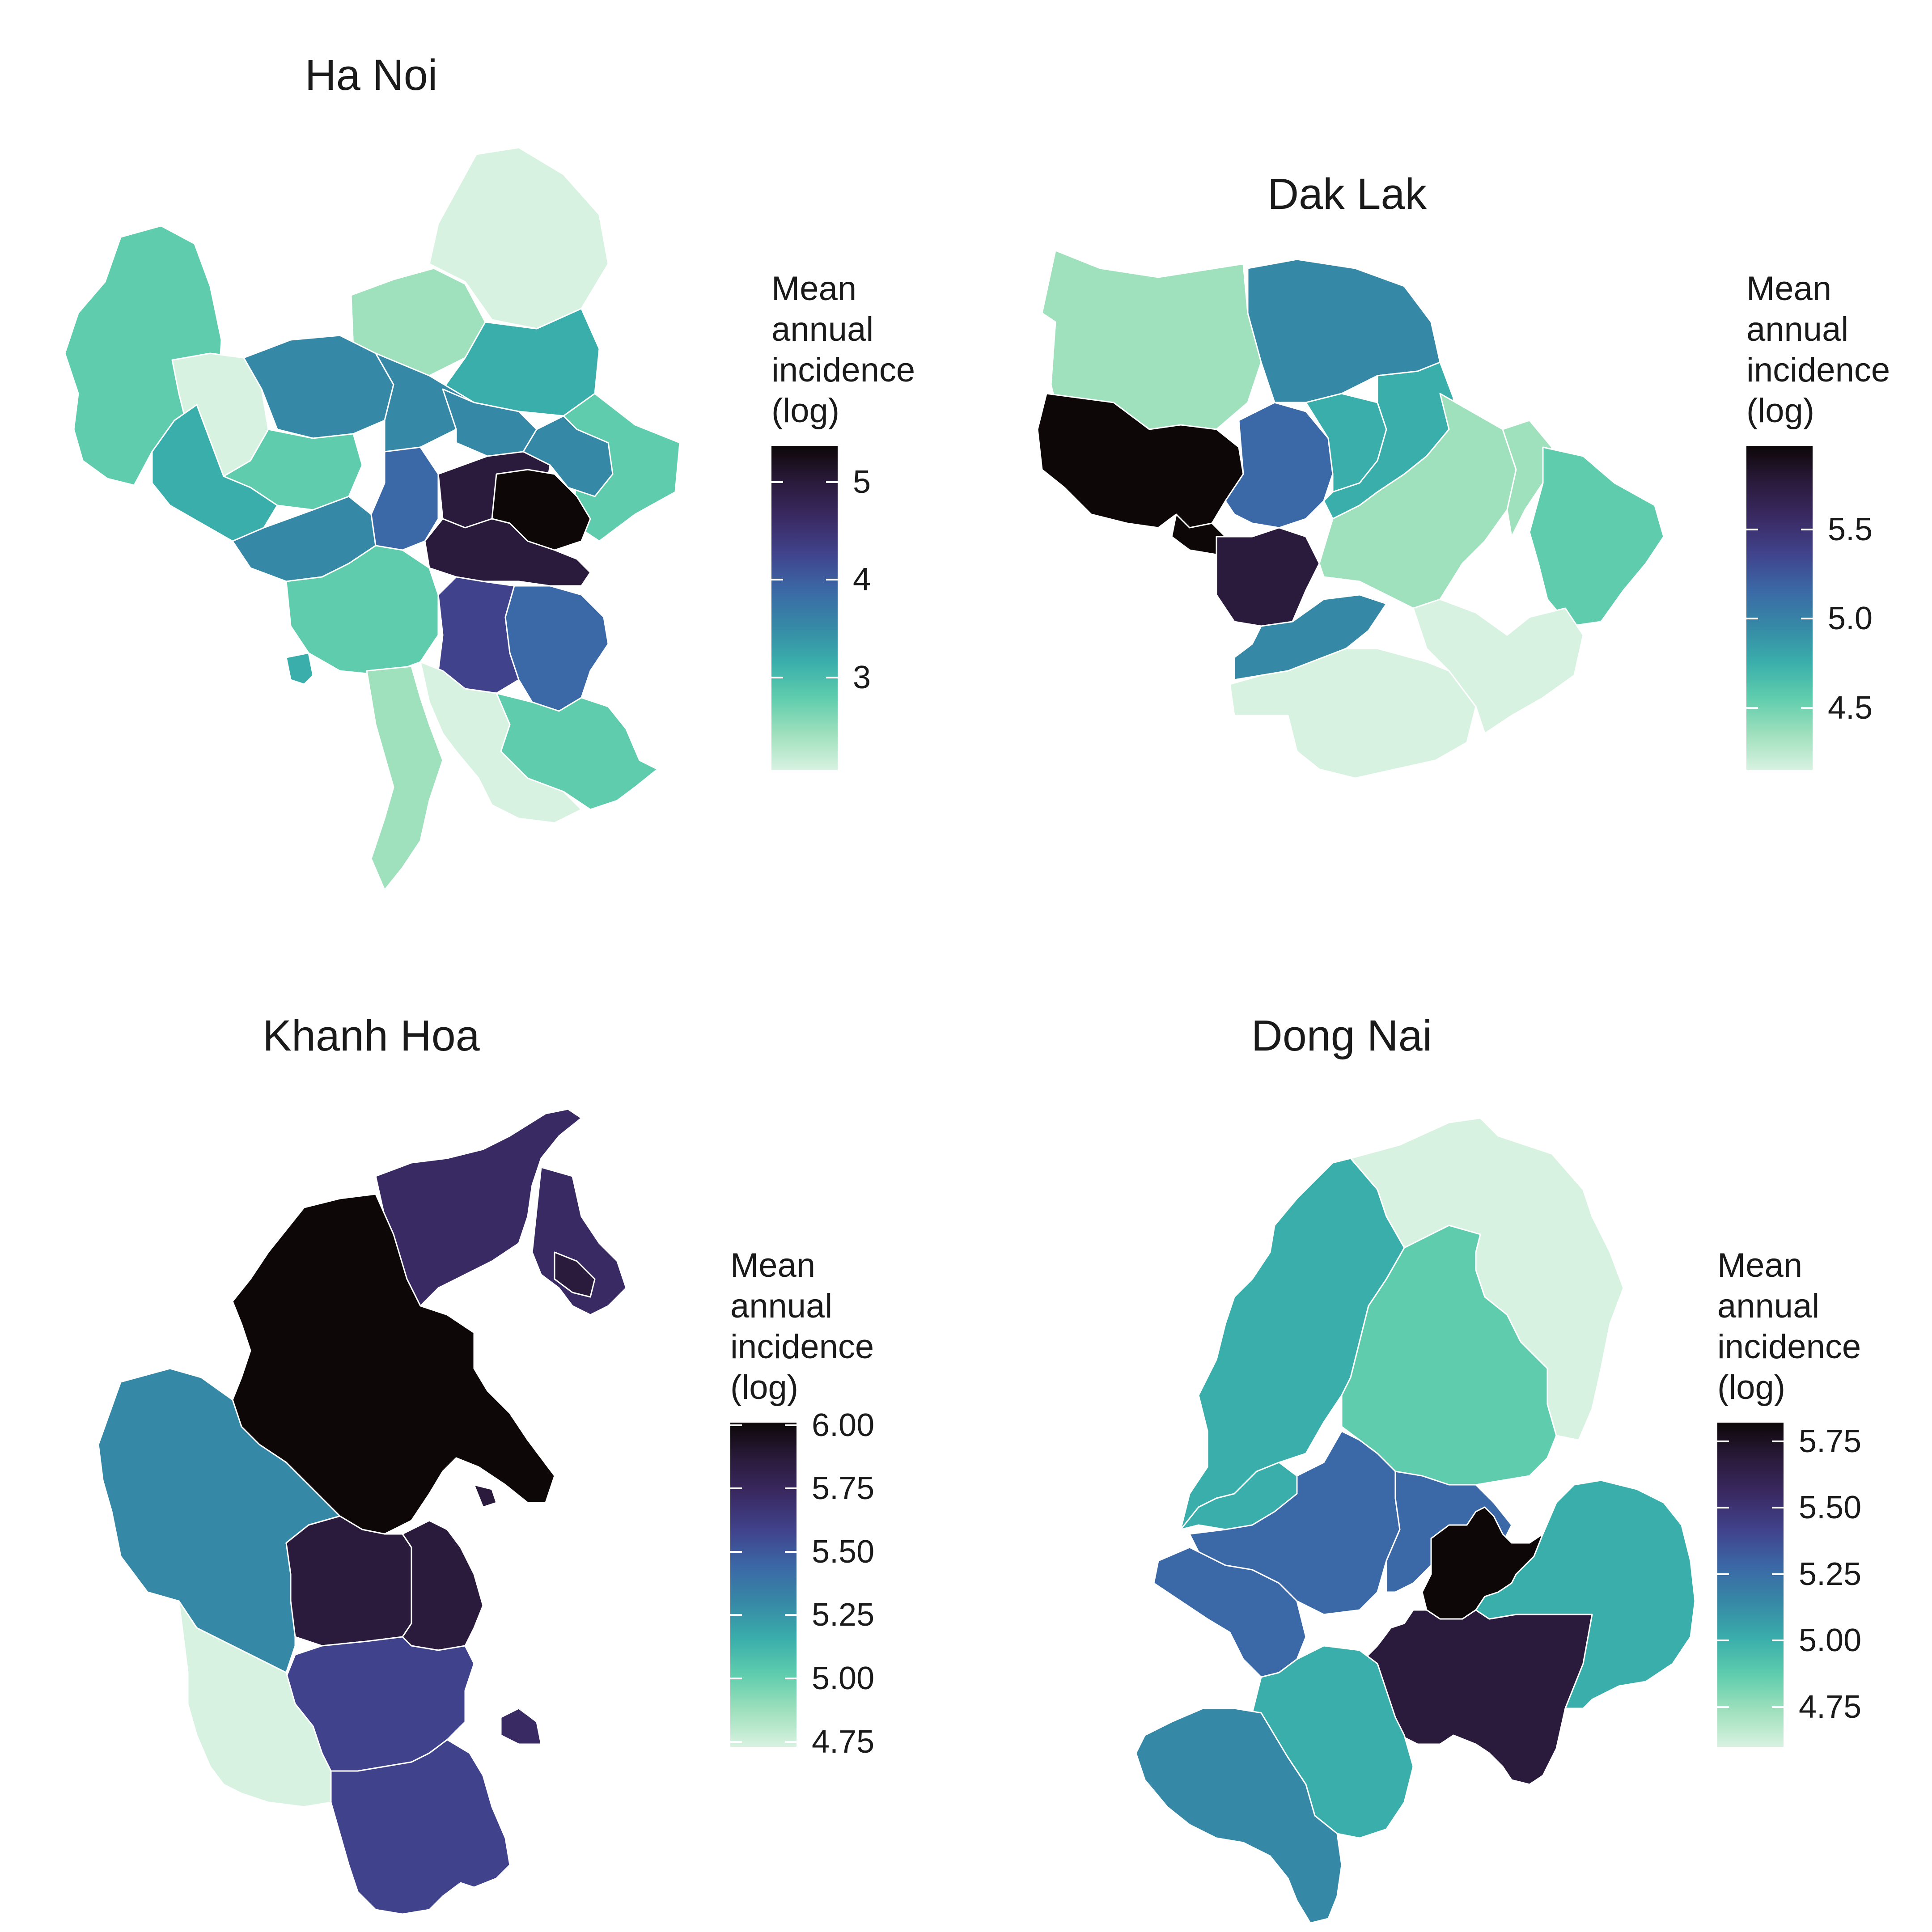 The width and height of the screenshot is (1932, 1932). What do you see at coordinates (843, 1425) in the screenshot?
I see `legend-tick-label: 6.00` at bounding box center [843, 1425].